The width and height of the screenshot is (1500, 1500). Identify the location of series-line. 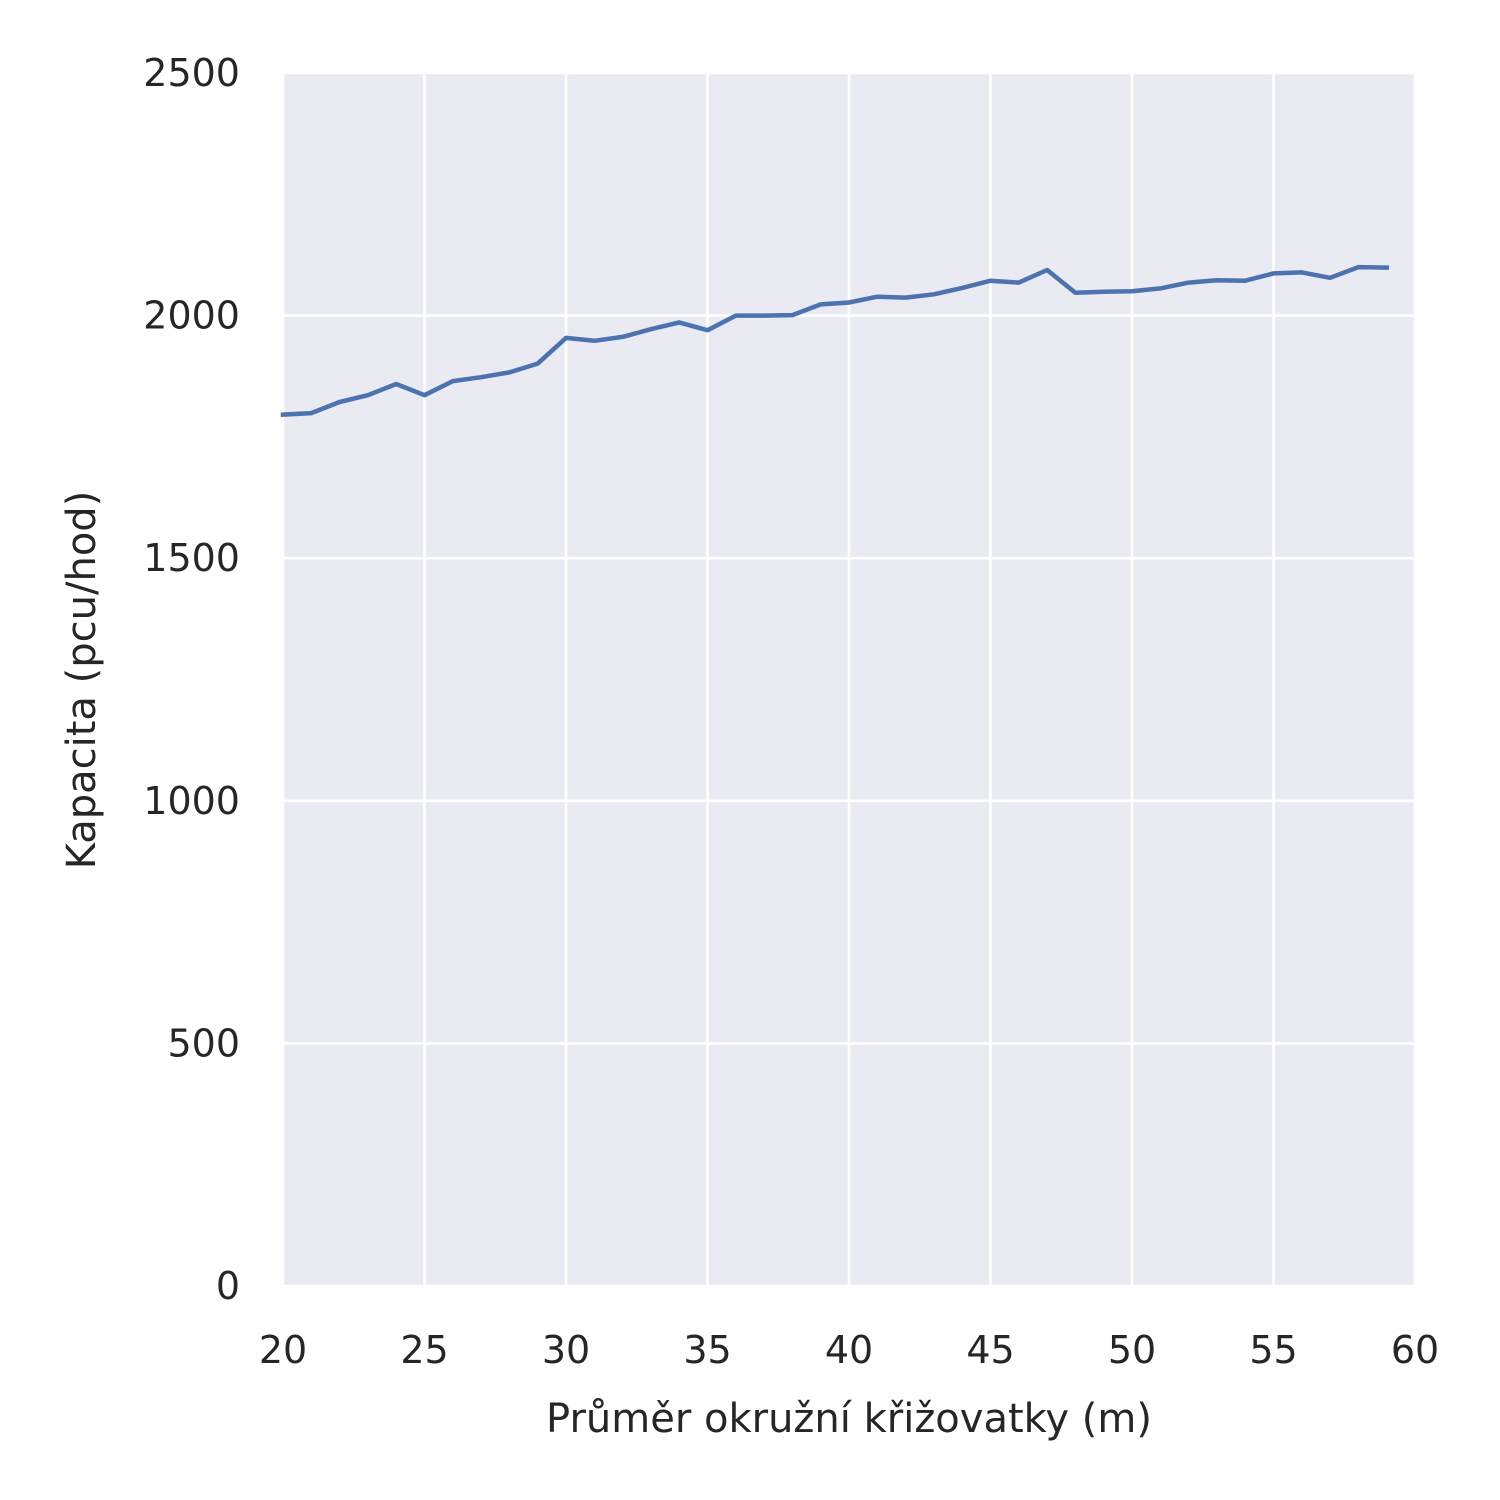
(834, 340).